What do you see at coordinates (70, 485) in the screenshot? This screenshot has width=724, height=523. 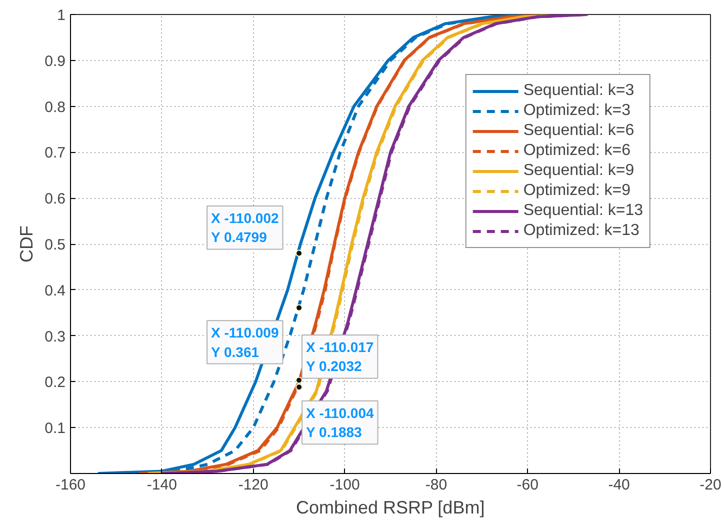 I see `x-tick-label: -160` at bounding box center [70, 485].